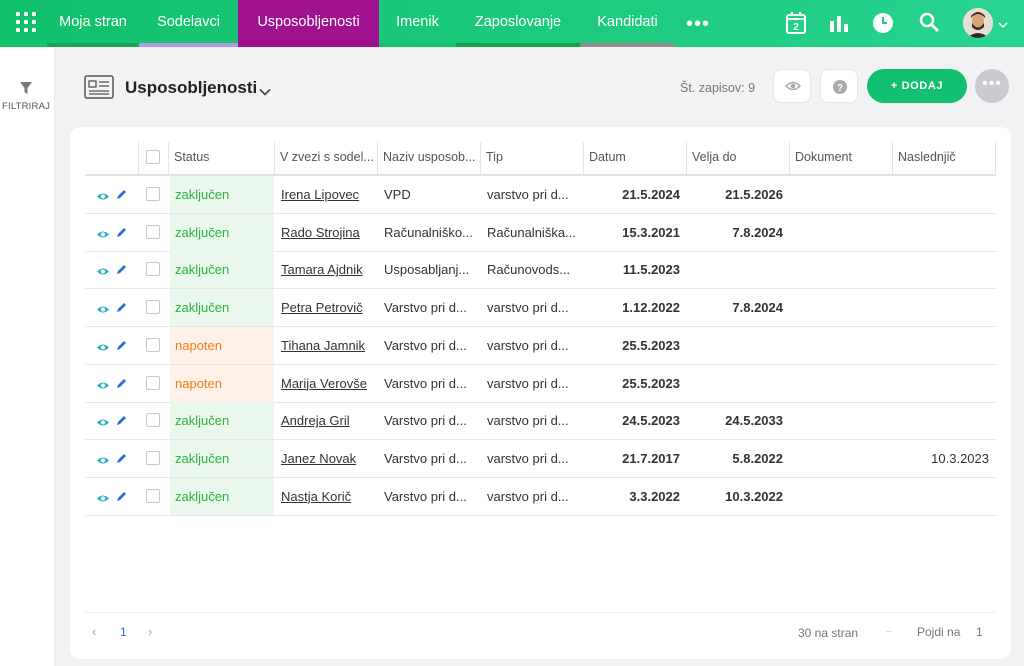  What do you see at coordinates (735, 383) in the screenshot?
I see `velja-do-cell` at bounding box center [735, 383].